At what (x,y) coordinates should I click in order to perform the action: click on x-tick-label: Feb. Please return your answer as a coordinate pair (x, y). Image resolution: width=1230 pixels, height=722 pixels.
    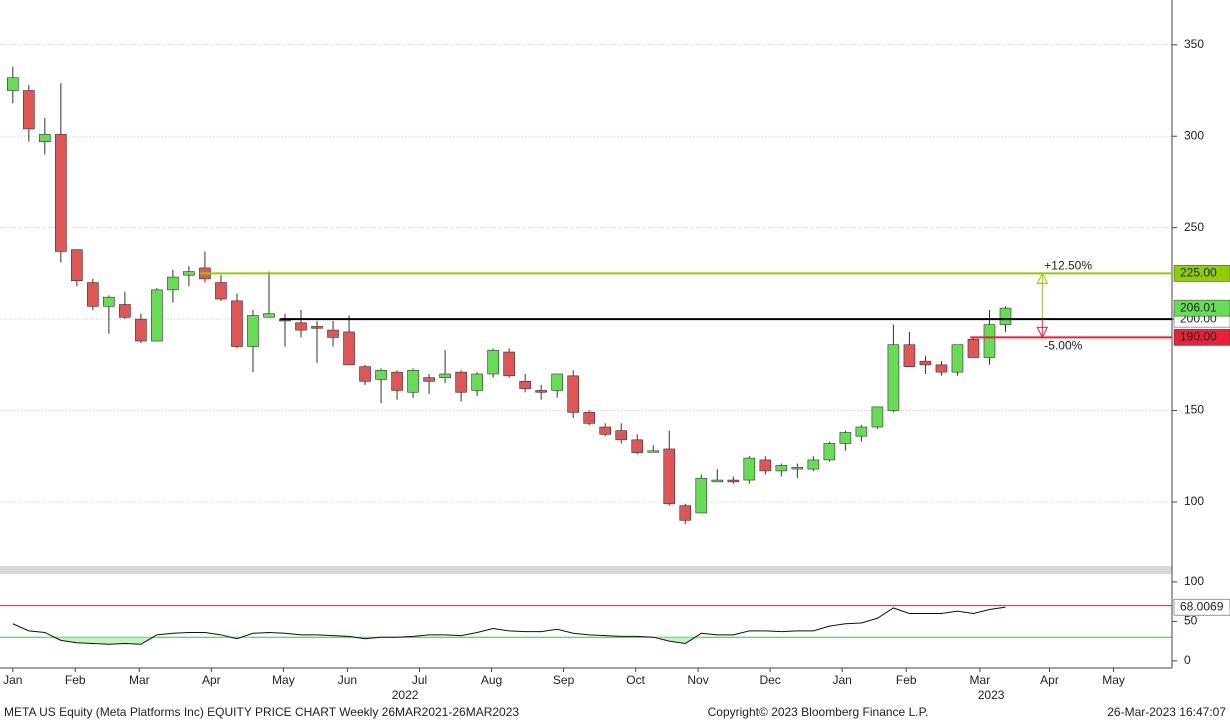
    Looking at the image, I should click on (906, 680).